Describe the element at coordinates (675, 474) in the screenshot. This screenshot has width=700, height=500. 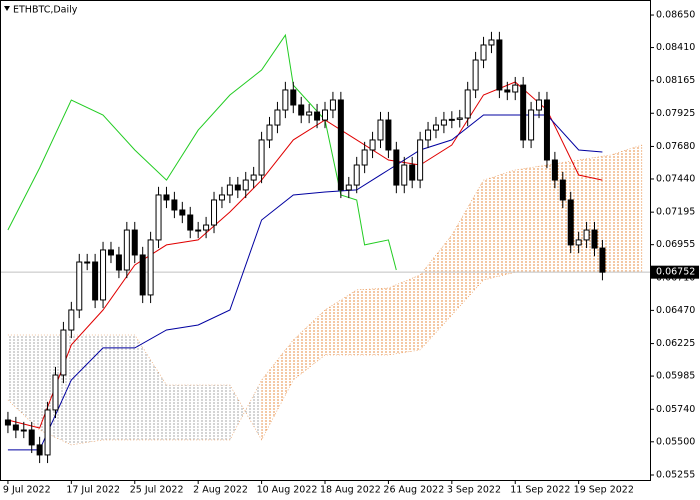
I see `y-tick-label: 0.05255` at that location.